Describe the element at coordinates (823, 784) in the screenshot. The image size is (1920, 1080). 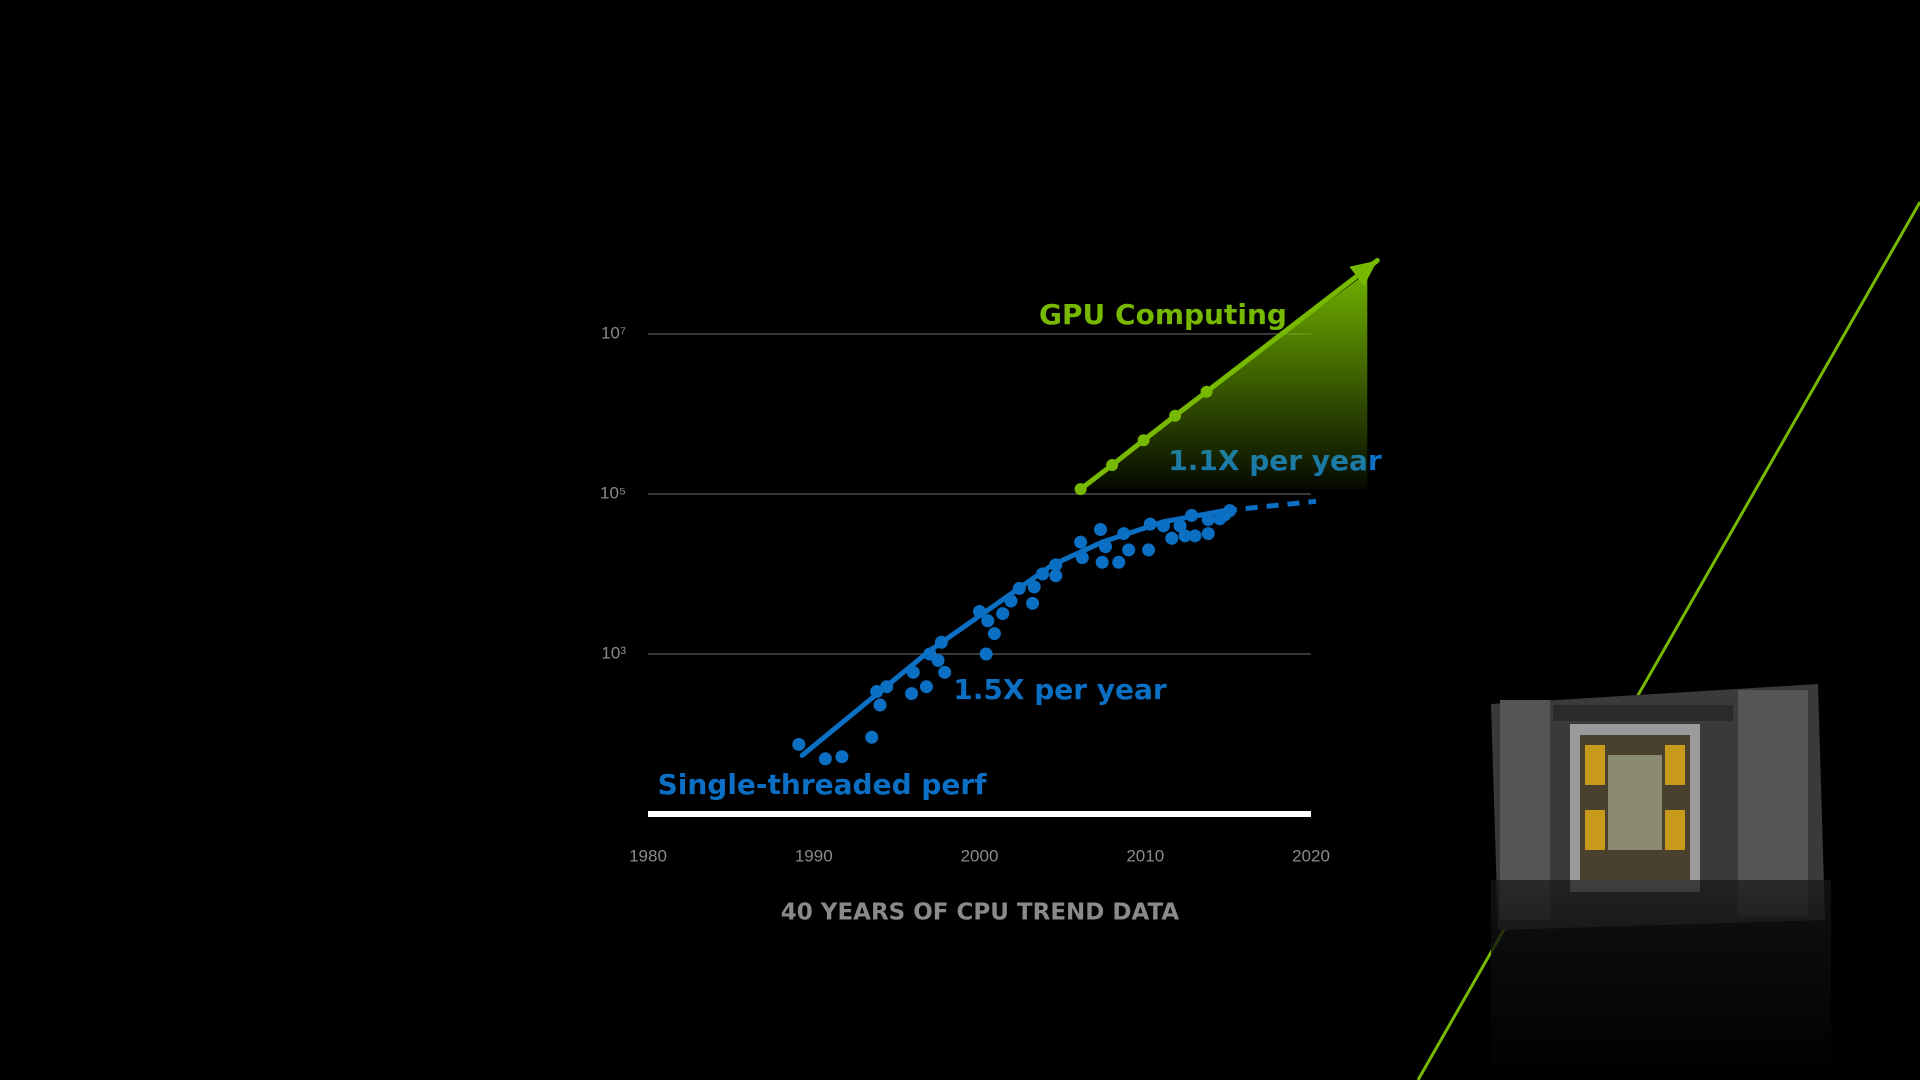
I see `series-label: Single-threaded perf` at that location.